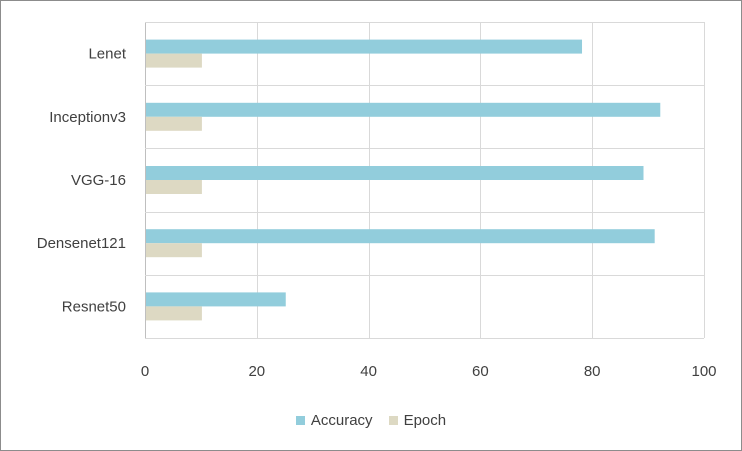 The width and height of the screenshot is (742, 451). What do you see at coordinates (216, 299) in the screenshot?
I see `bar-accuracy-resnet50` at bounding box center [216, 299].